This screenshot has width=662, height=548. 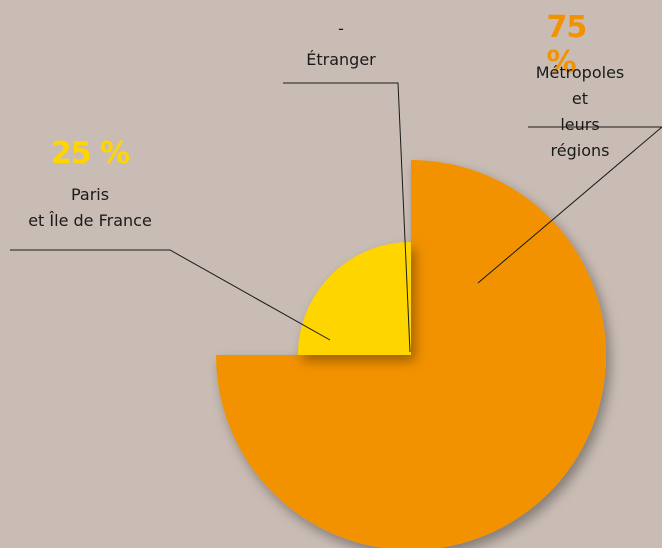 What do you see at coordinates (567, 45) in the screenshot?
I see `value-label: 75 %` at bounding box center [567, 45].